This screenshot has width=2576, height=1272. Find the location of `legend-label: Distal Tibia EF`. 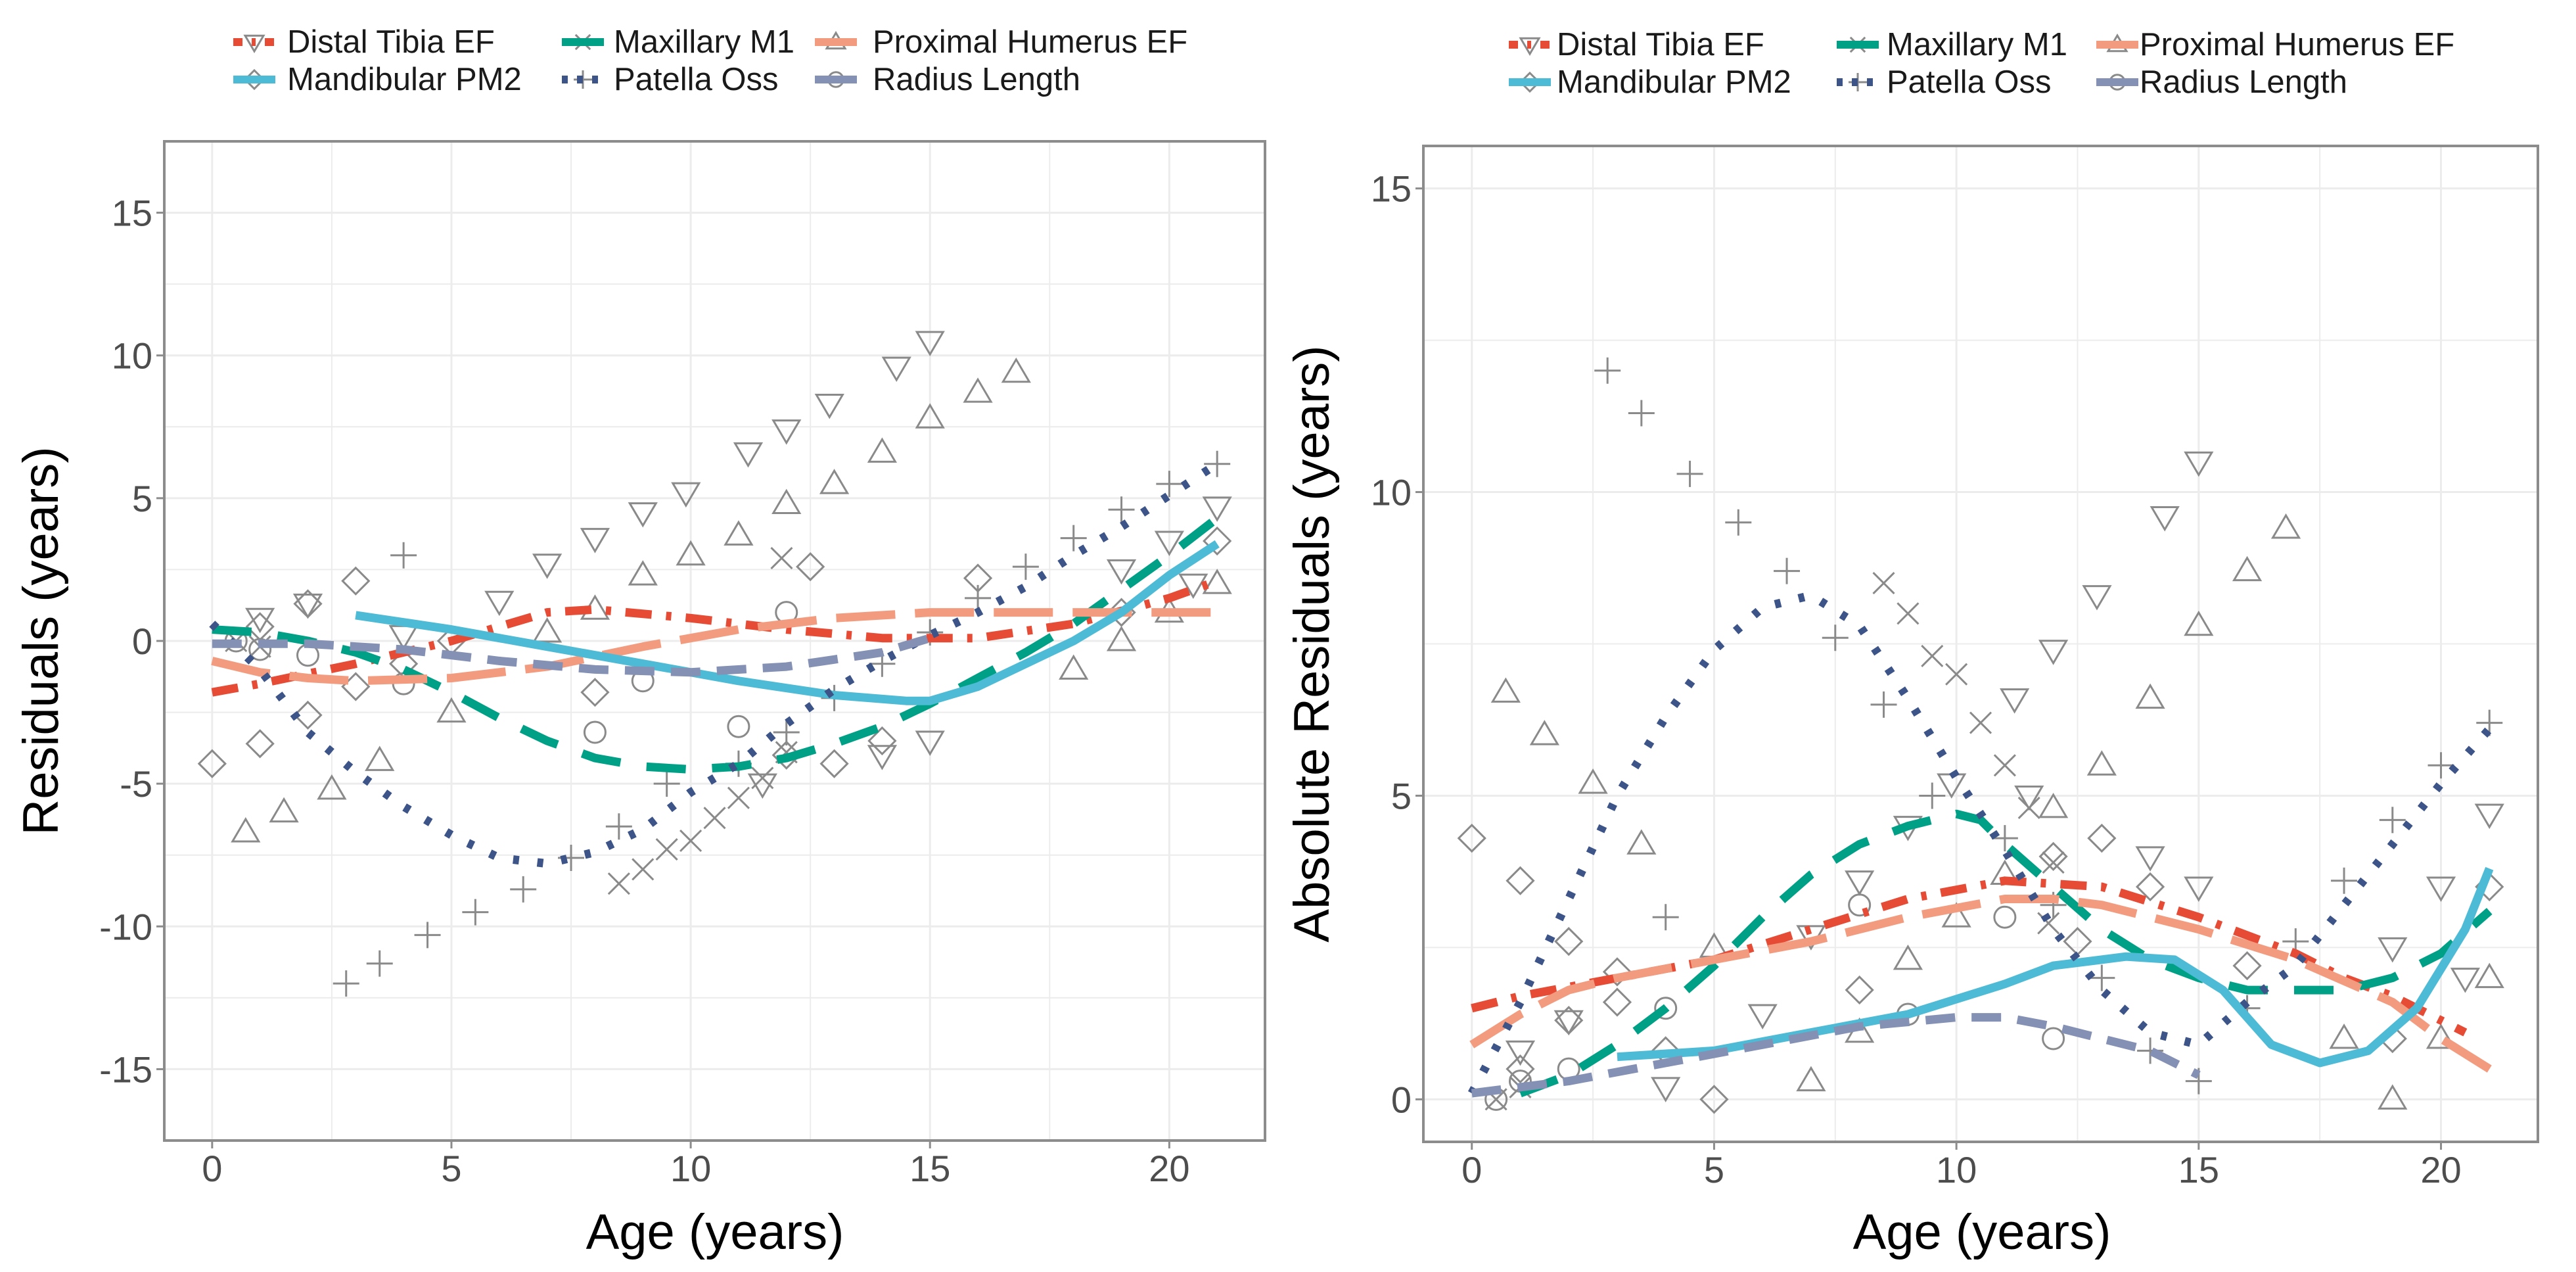

legend-label: Distal Tibia EF is located at coordinates (391, 42).